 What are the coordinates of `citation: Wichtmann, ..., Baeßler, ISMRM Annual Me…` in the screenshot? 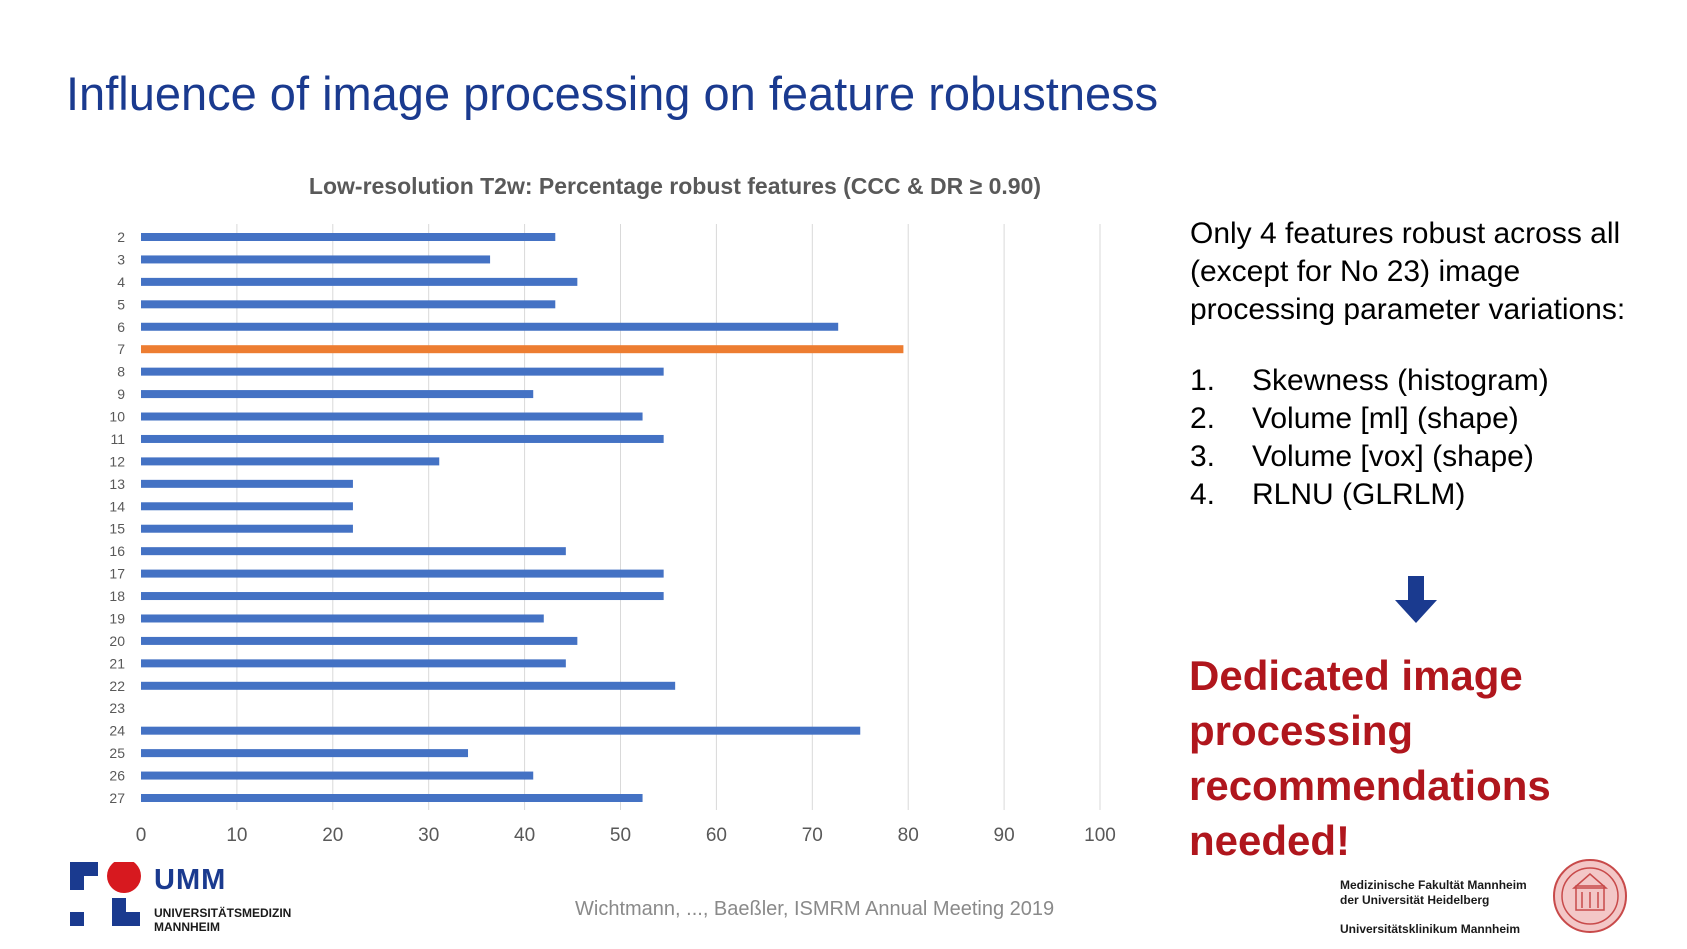 It's located at (815, 909).